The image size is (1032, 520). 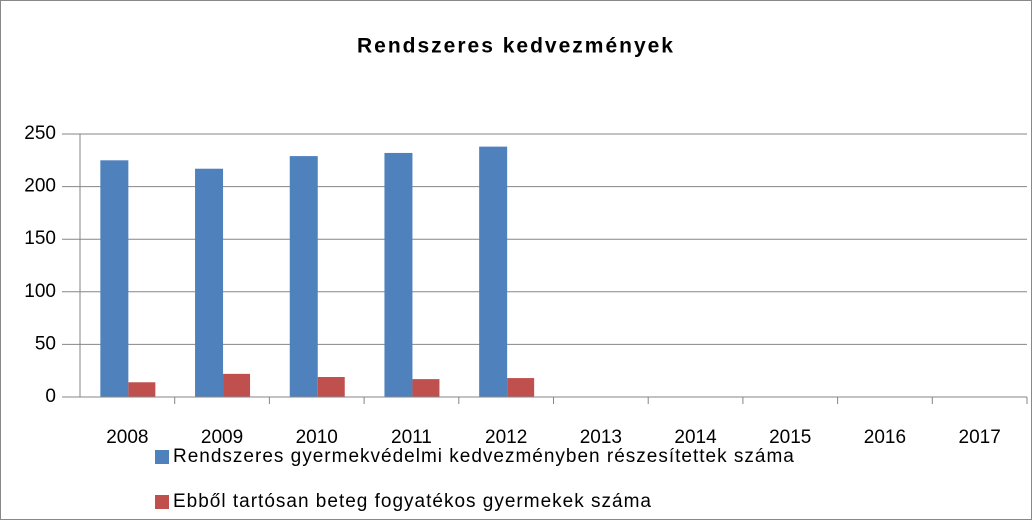 What do you see at coordinates (516, 46) in the screenshot?
I see `chart-title: Rendszeres kedvezmények` at bounding box center [516, 46].